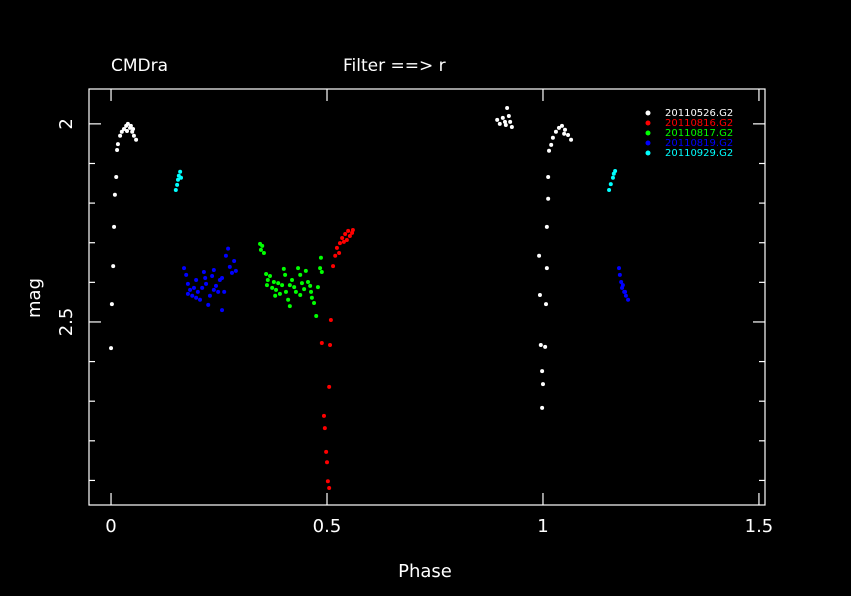  Describe the element at coordinates (394, 66) in the screenshot. I see `chart-subtitle: Filter ==> r` at that location.